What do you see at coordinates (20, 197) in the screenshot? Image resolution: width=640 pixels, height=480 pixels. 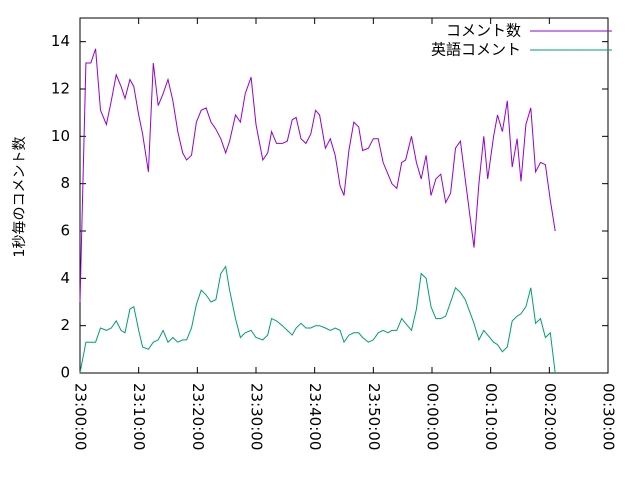 I see `y-axis-label: 1秒毎のコメント数` at bounding box center [20, 197].